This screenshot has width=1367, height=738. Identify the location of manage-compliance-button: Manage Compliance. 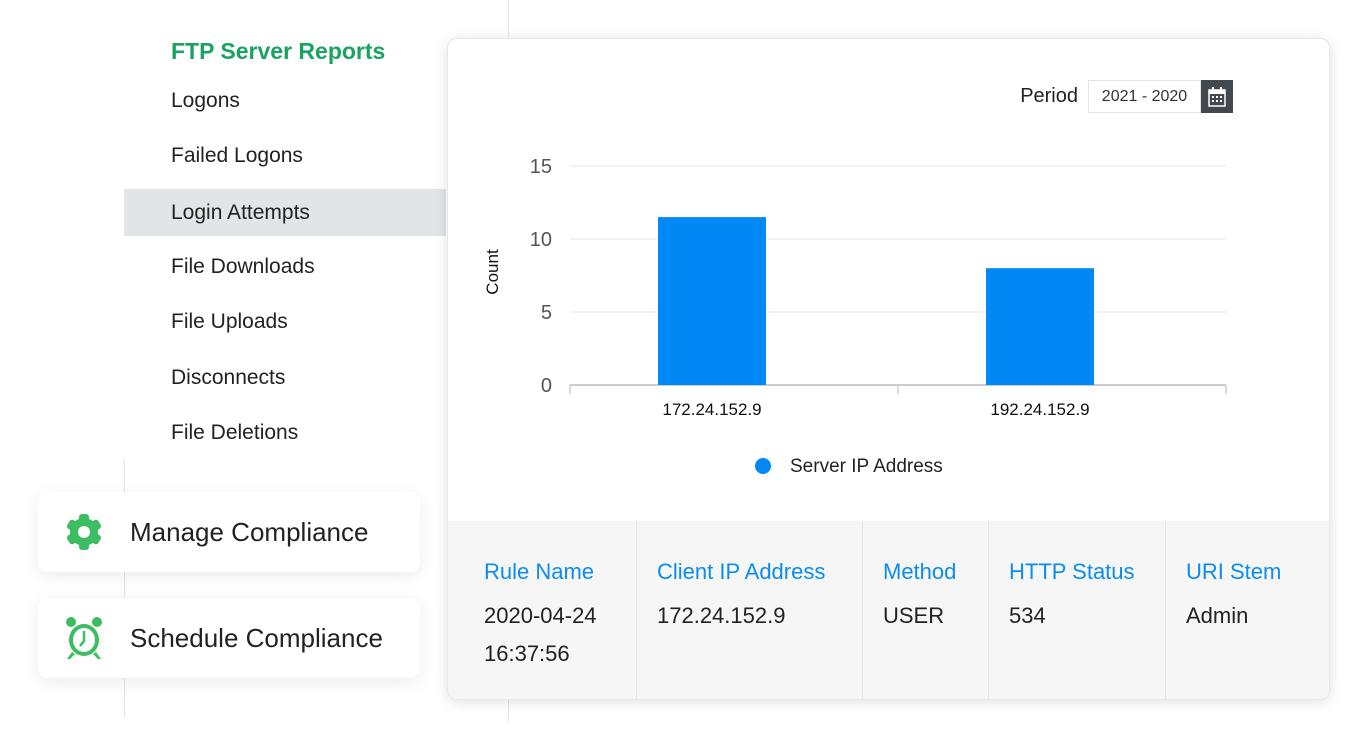
(229, 532).